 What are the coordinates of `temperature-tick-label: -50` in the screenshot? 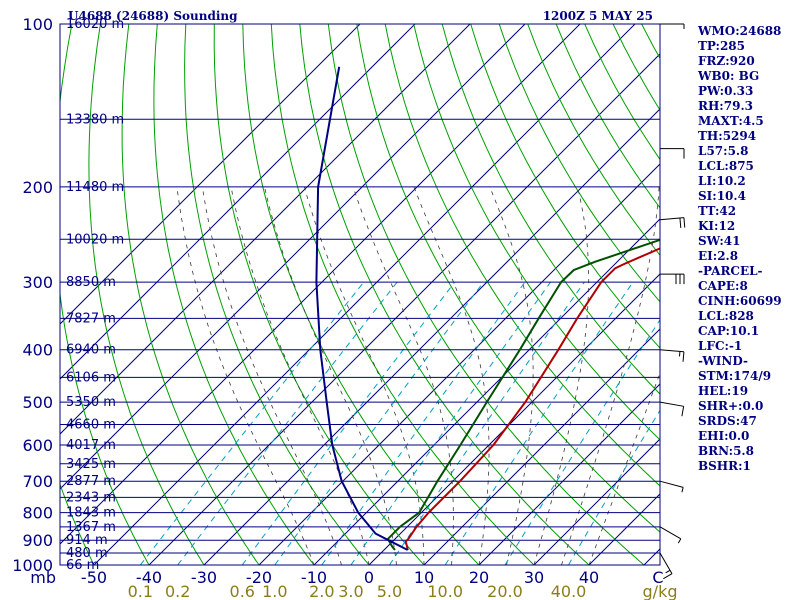 It's located at (94, 577).